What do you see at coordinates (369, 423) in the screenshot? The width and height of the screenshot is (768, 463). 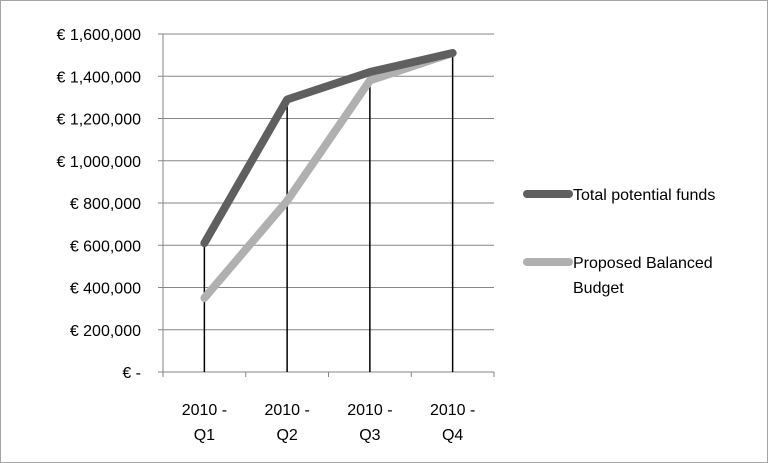 I see `x-tick-label: 2010 -Q3` at bounding box center [369, 423].